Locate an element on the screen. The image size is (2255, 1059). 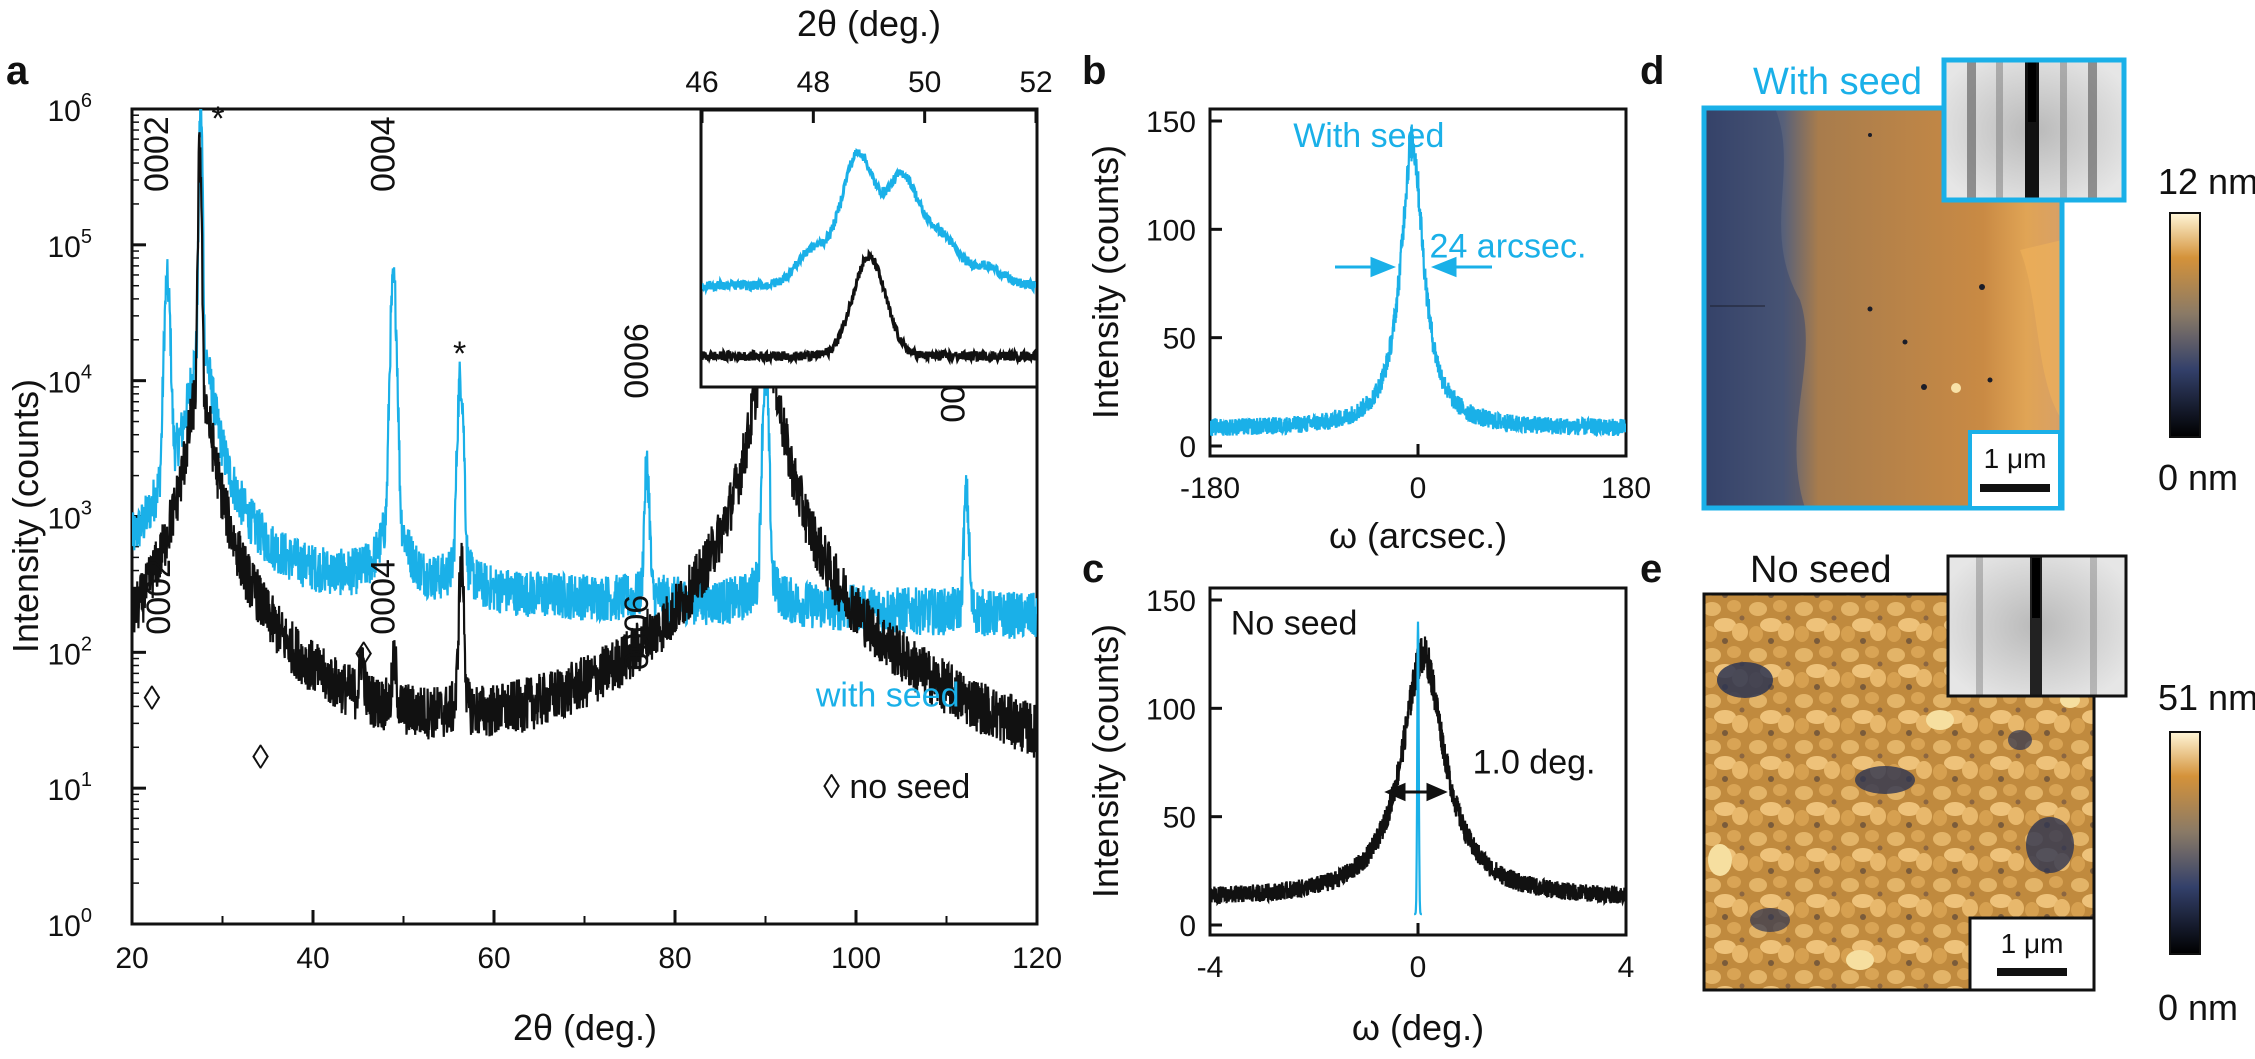
a-xtick-label: 20 is located at coordinates (131, 958).